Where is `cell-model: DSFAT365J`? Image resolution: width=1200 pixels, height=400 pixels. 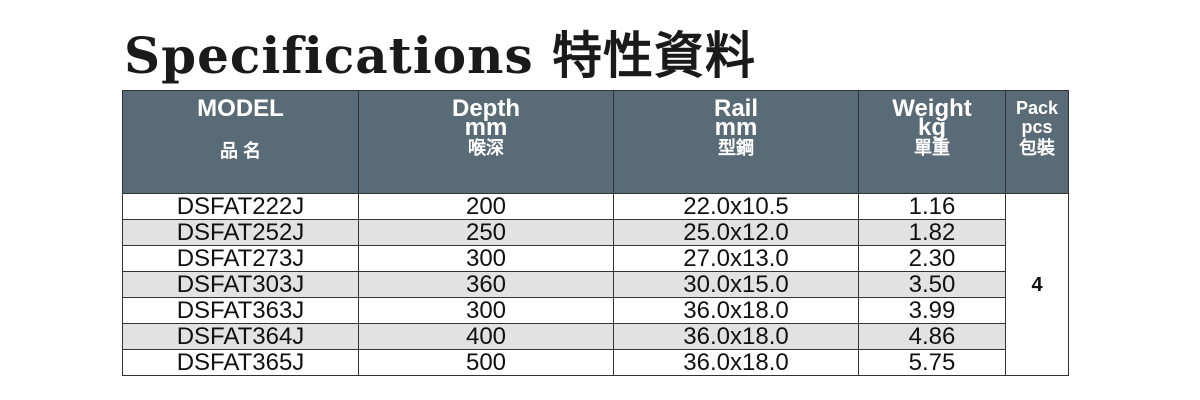 cell-model: DSFAT365J is located at coordinates (240, 362).